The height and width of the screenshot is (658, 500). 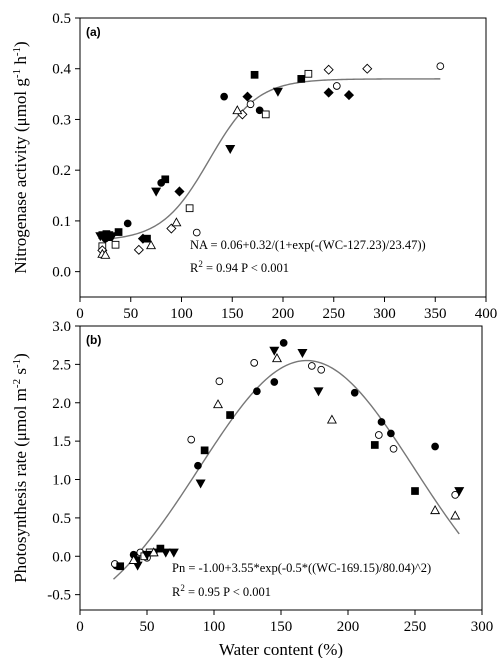 What do you see at coordinates (61, 70) in the screenshot?
I see `y-tick-label: 0.4` at bounding box center [61, 70].